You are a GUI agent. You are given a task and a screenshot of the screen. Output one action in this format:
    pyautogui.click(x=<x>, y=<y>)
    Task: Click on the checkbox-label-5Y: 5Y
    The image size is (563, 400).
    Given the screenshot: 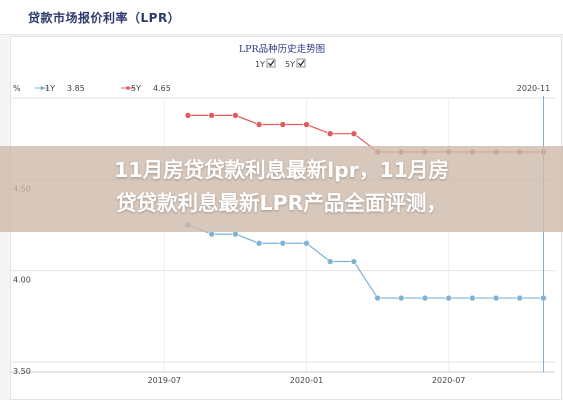 What is the action you would take?
    pyautogui.click(x=290, y=64)
    